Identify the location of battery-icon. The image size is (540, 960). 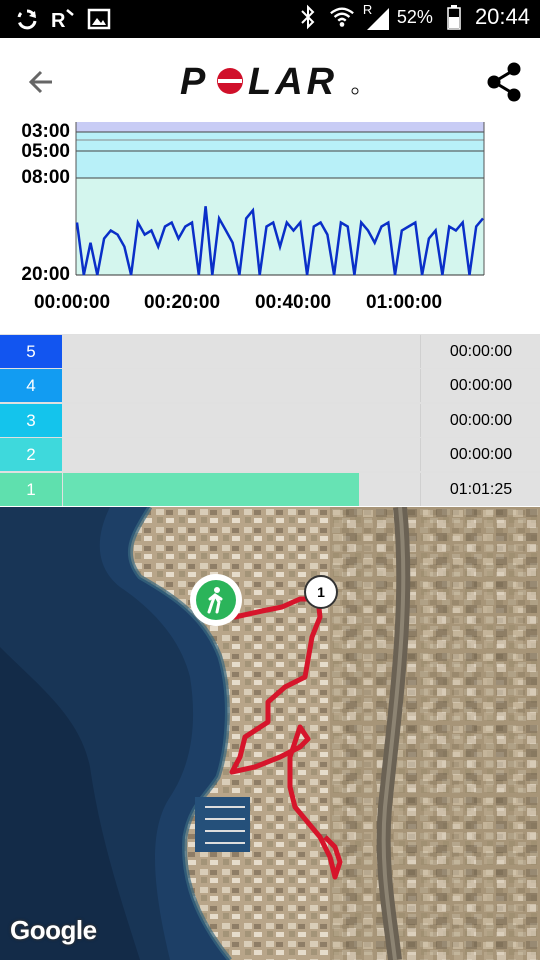
(454, 17).